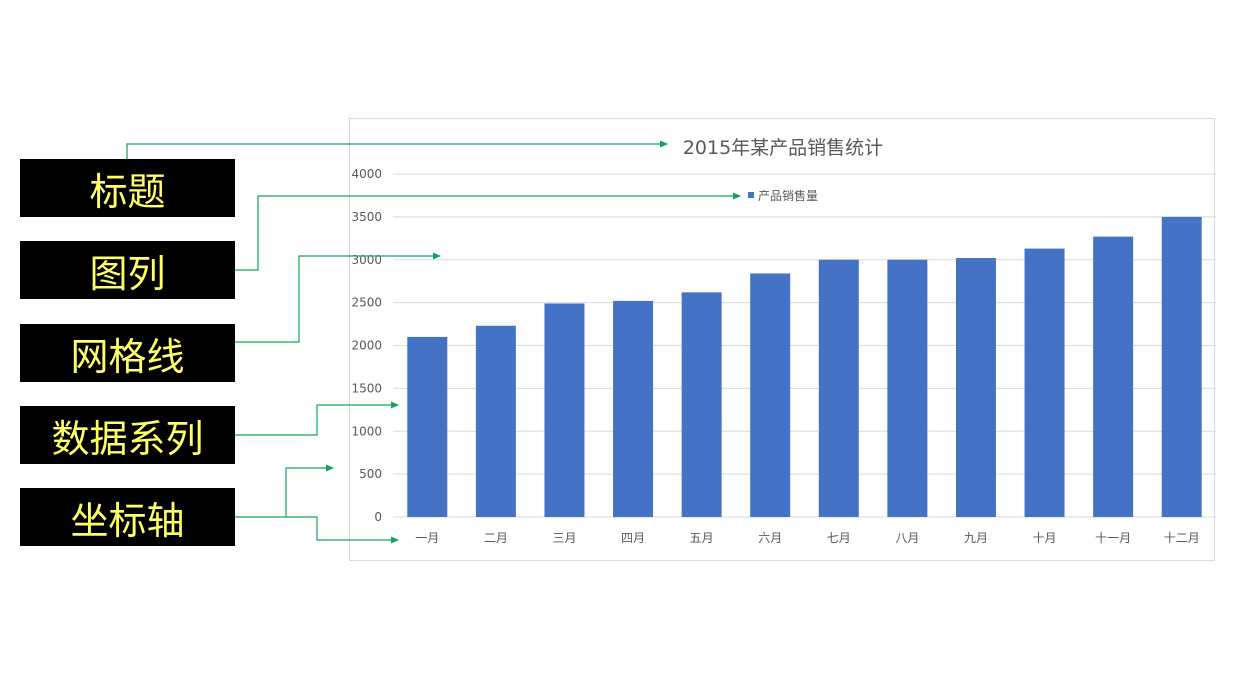 The image size is (1240, 698). What do you see at coordinates (751, 195) in the screenshot?
I see `legend-swatch` at bounding box center [751, 195].